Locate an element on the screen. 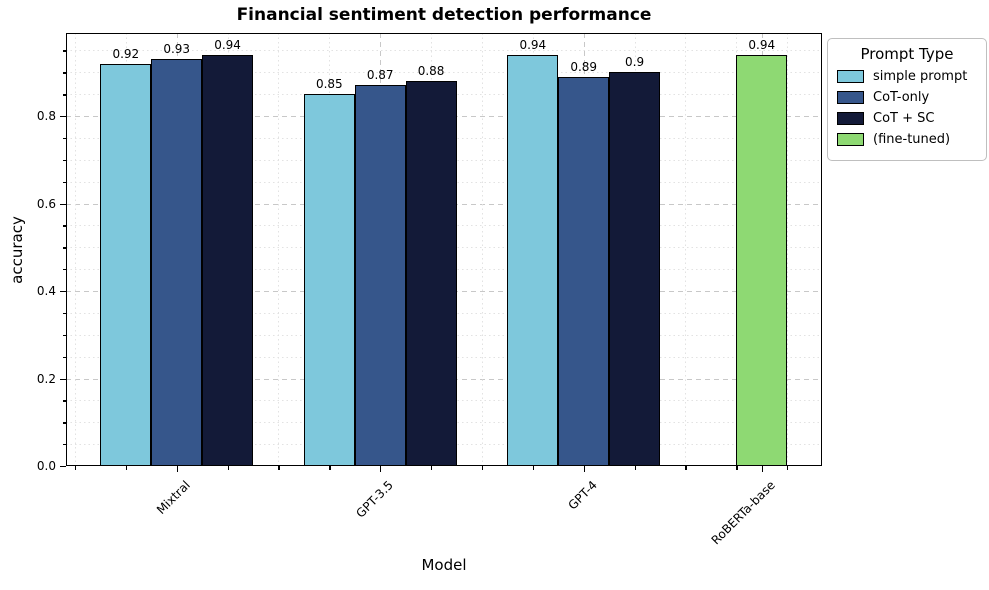 The height and width of the screenshot is (590, 989). bar-value-label: 0.9 is located at coordinates (635, 62).